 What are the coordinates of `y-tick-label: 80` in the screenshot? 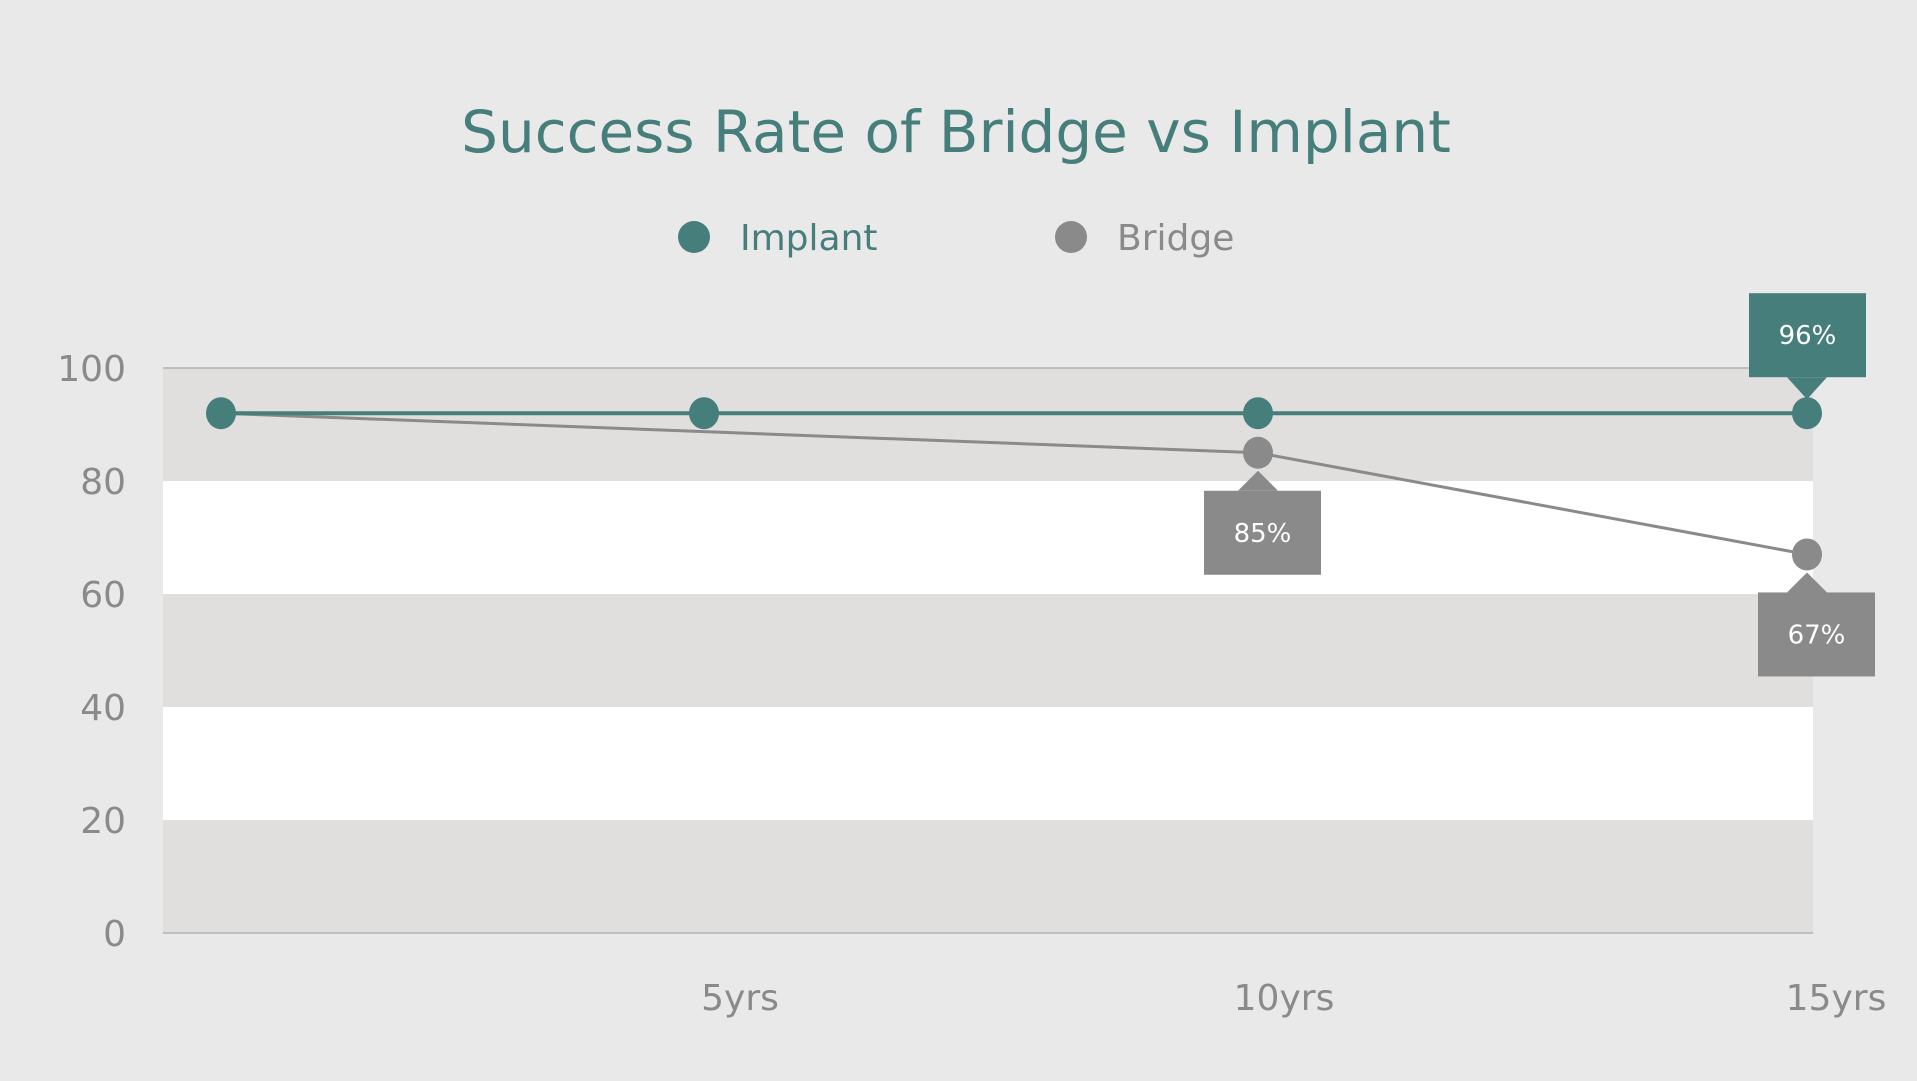 It's located at (103, 482).